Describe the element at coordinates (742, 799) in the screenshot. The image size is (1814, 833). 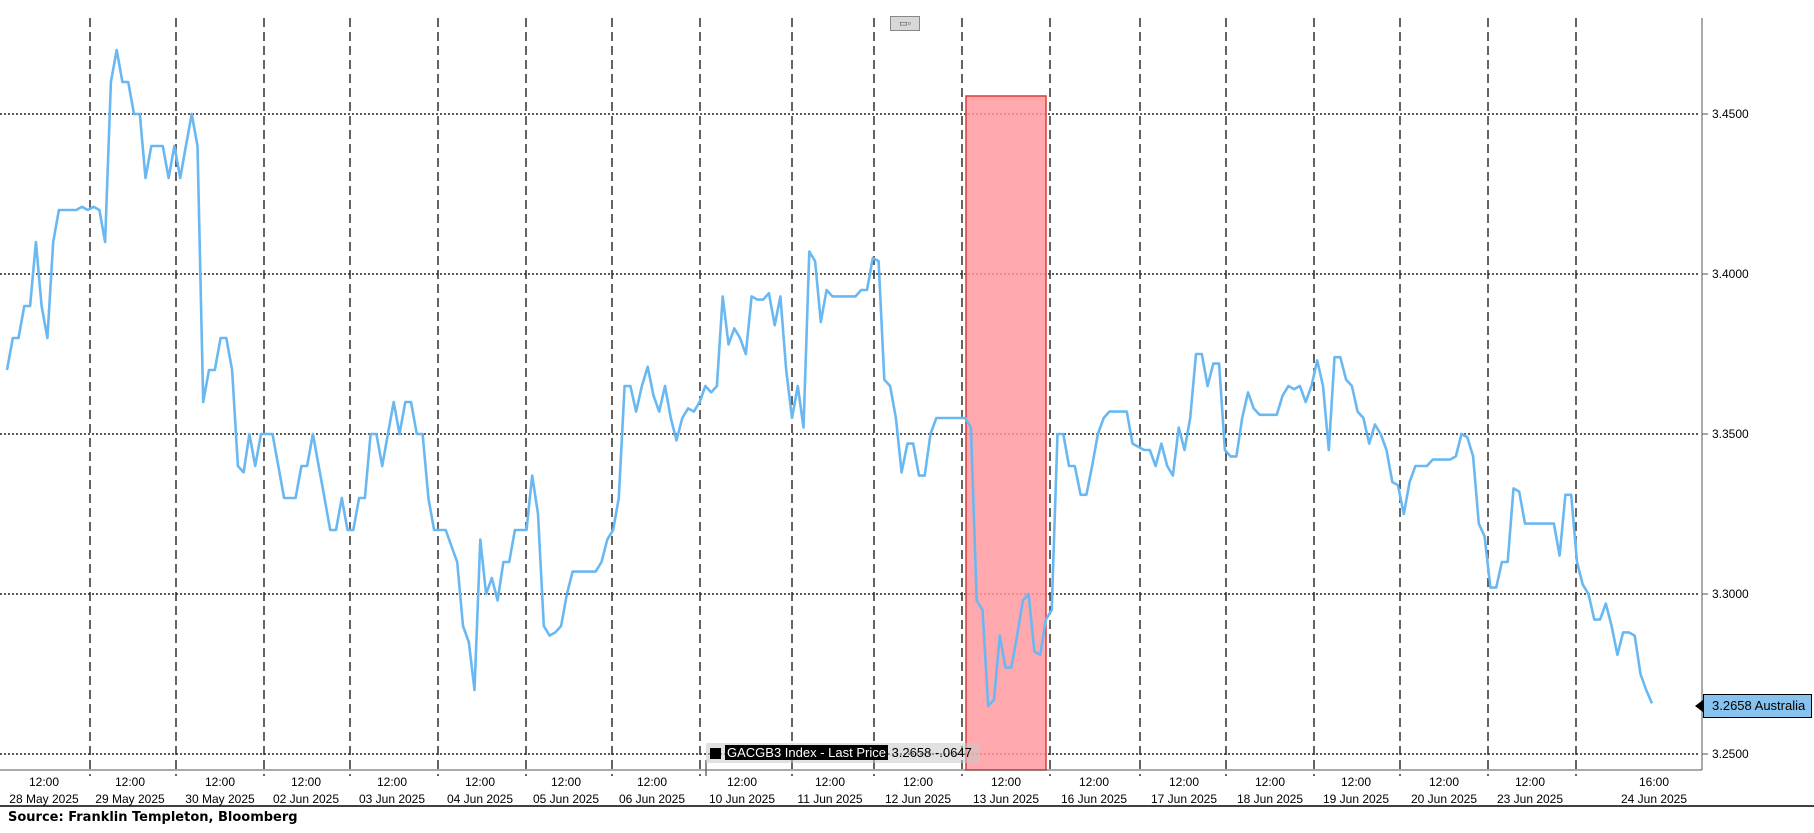
I see `x-tick-date-label: 10 Jun 2025` at that location.